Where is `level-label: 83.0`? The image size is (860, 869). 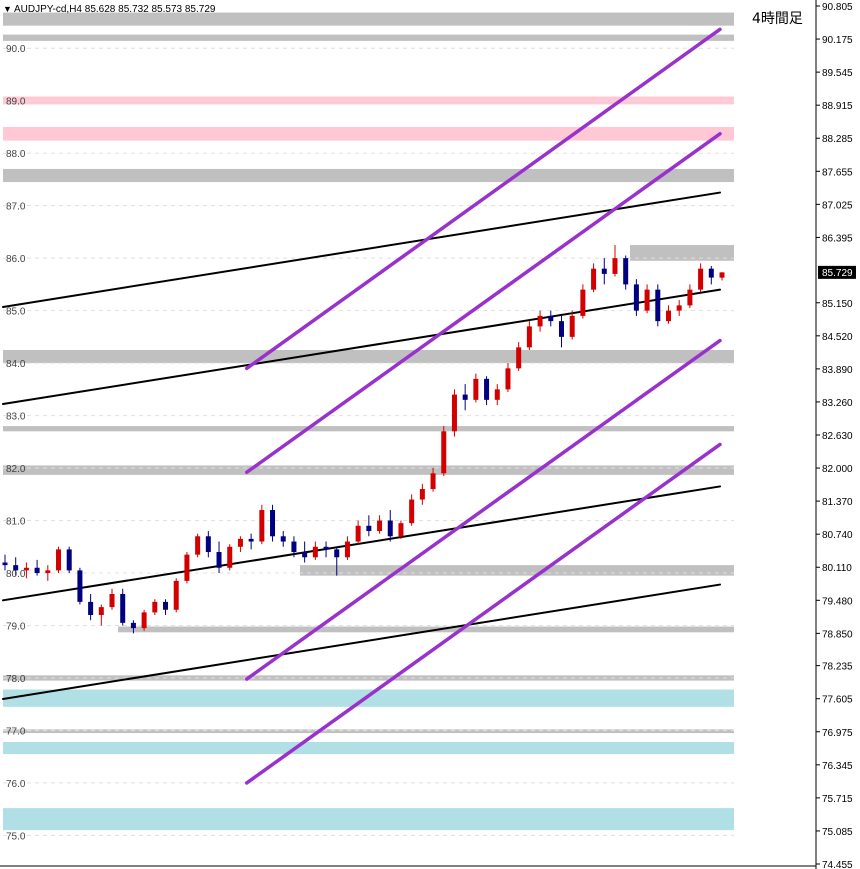 level-label: 83.0 is located at coordinates (16, 417).